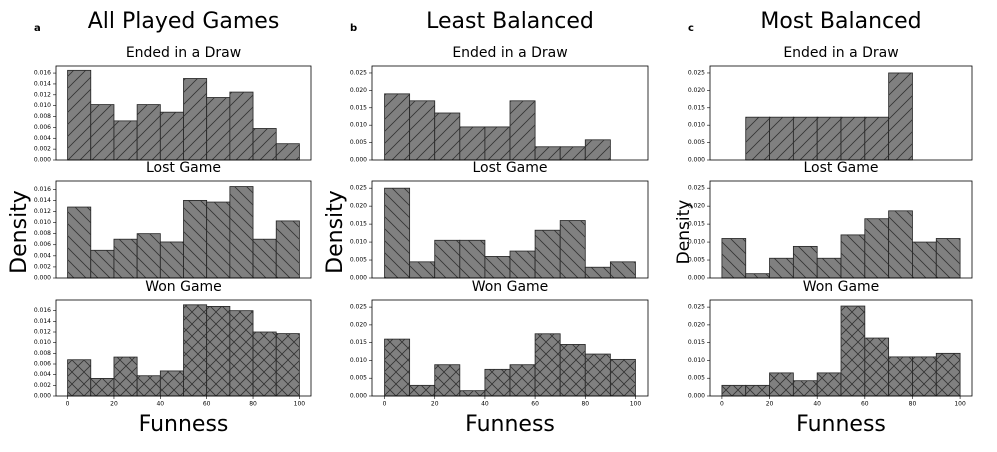 The image size is (997, 452). Describe the element at coordinates (696, 260) in the screenshot. I see `y-tick-label: 0.005` at that location.